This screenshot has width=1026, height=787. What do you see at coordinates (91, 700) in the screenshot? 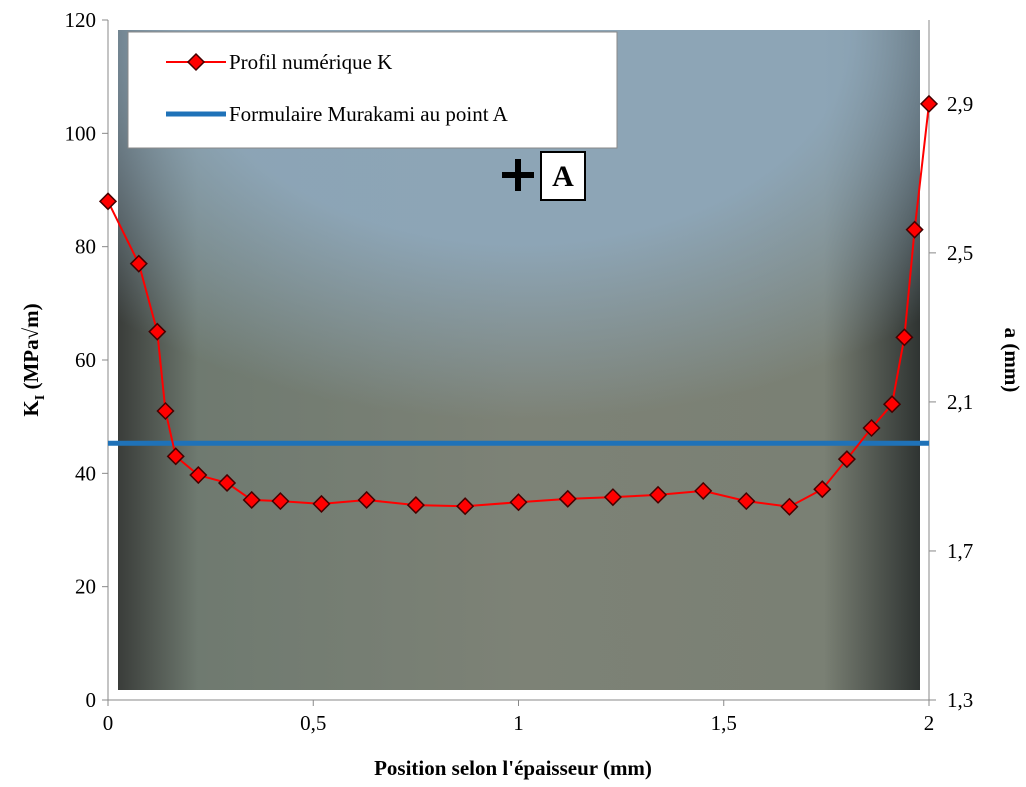
I see `y-tick-label: 0` at bounding box center [91, 700].